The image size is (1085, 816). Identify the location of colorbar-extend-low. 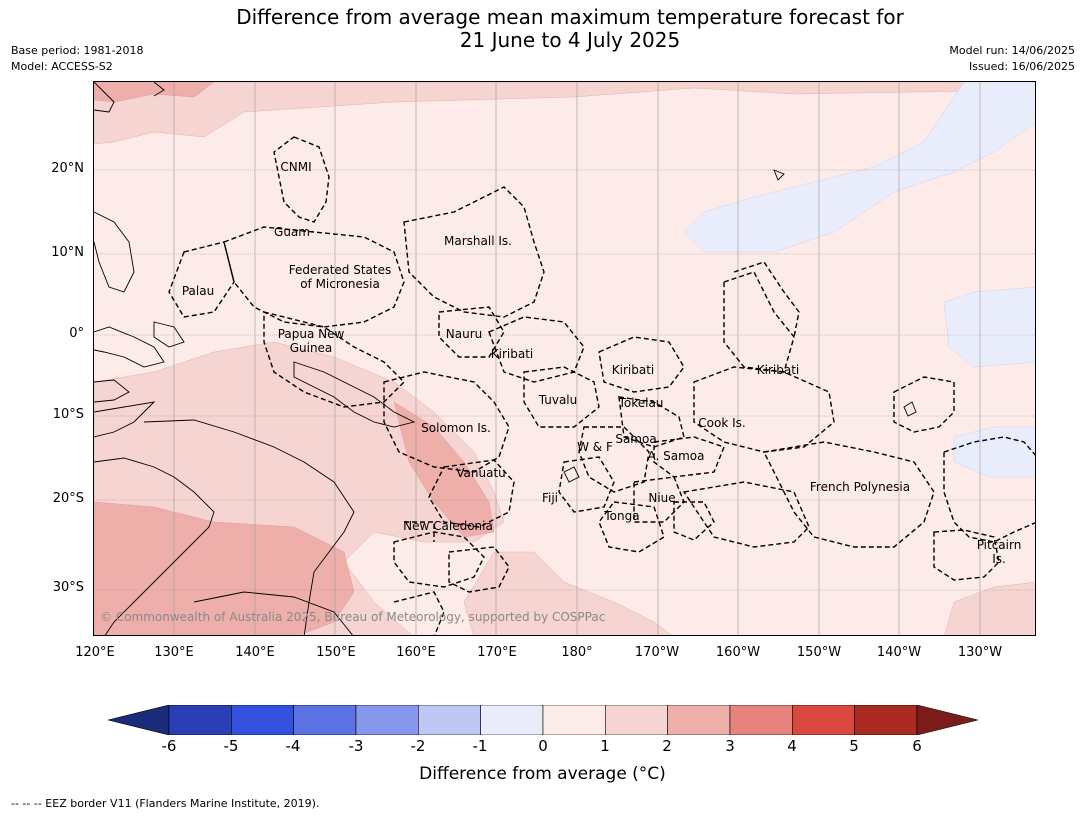
(139, 720).